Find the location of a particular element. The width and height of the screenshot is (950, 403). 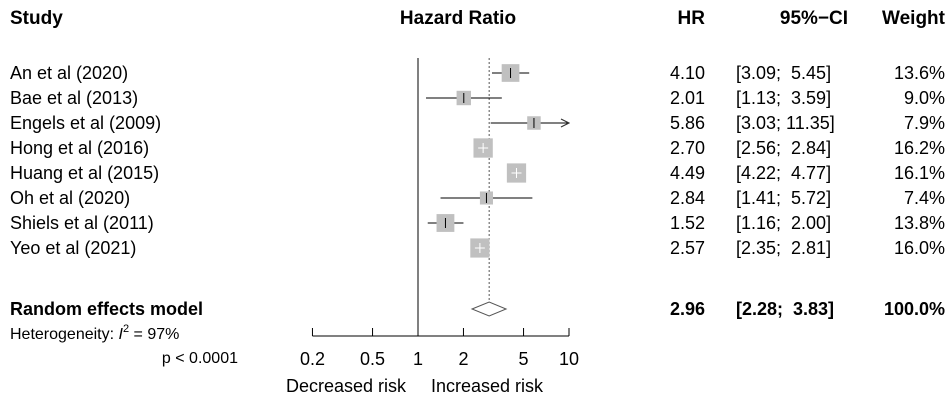

study-row: Oh et al (2020) 2.84 [1.41; 5.72] 7.4% is located at coordinates (477, 198).